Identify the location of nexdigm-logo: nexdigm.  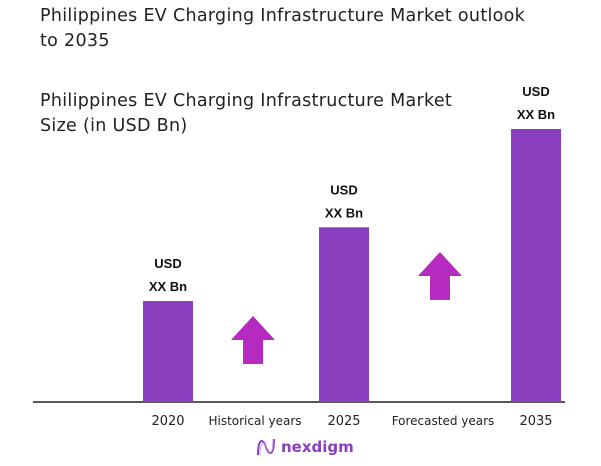
(304, 447).